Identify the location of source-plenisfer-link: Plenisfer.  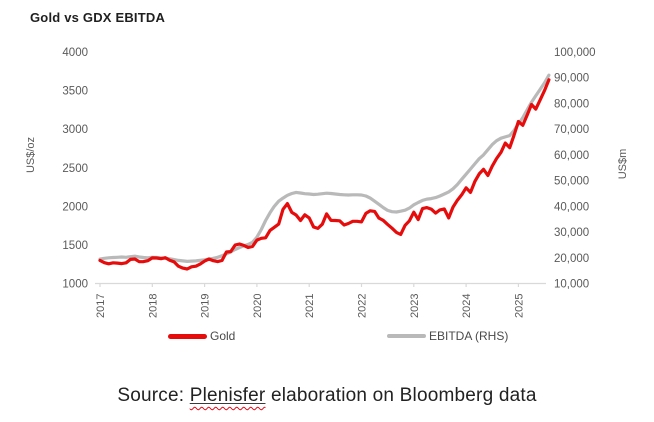
(227, 395).